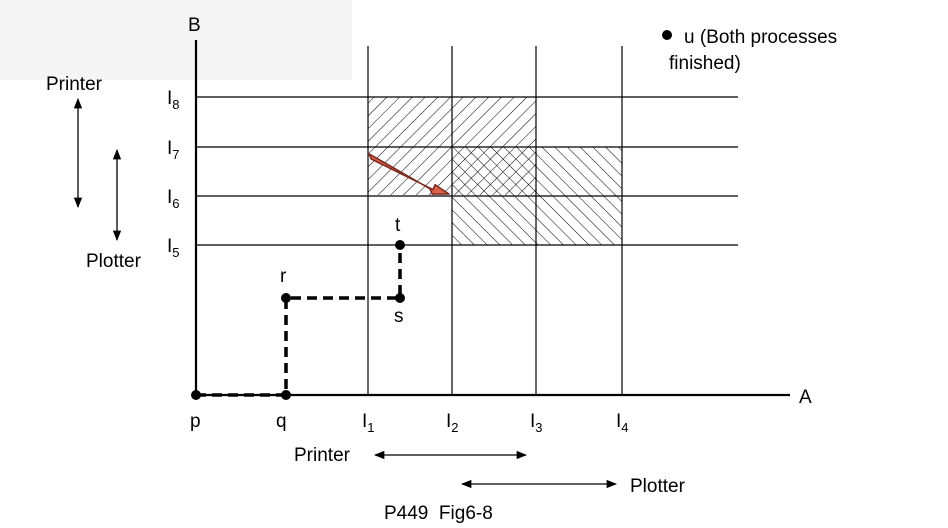  What do you see at coordinates (283, 276) in the screenshot?
I see `label-r: r` at bounding box center [283, 276].